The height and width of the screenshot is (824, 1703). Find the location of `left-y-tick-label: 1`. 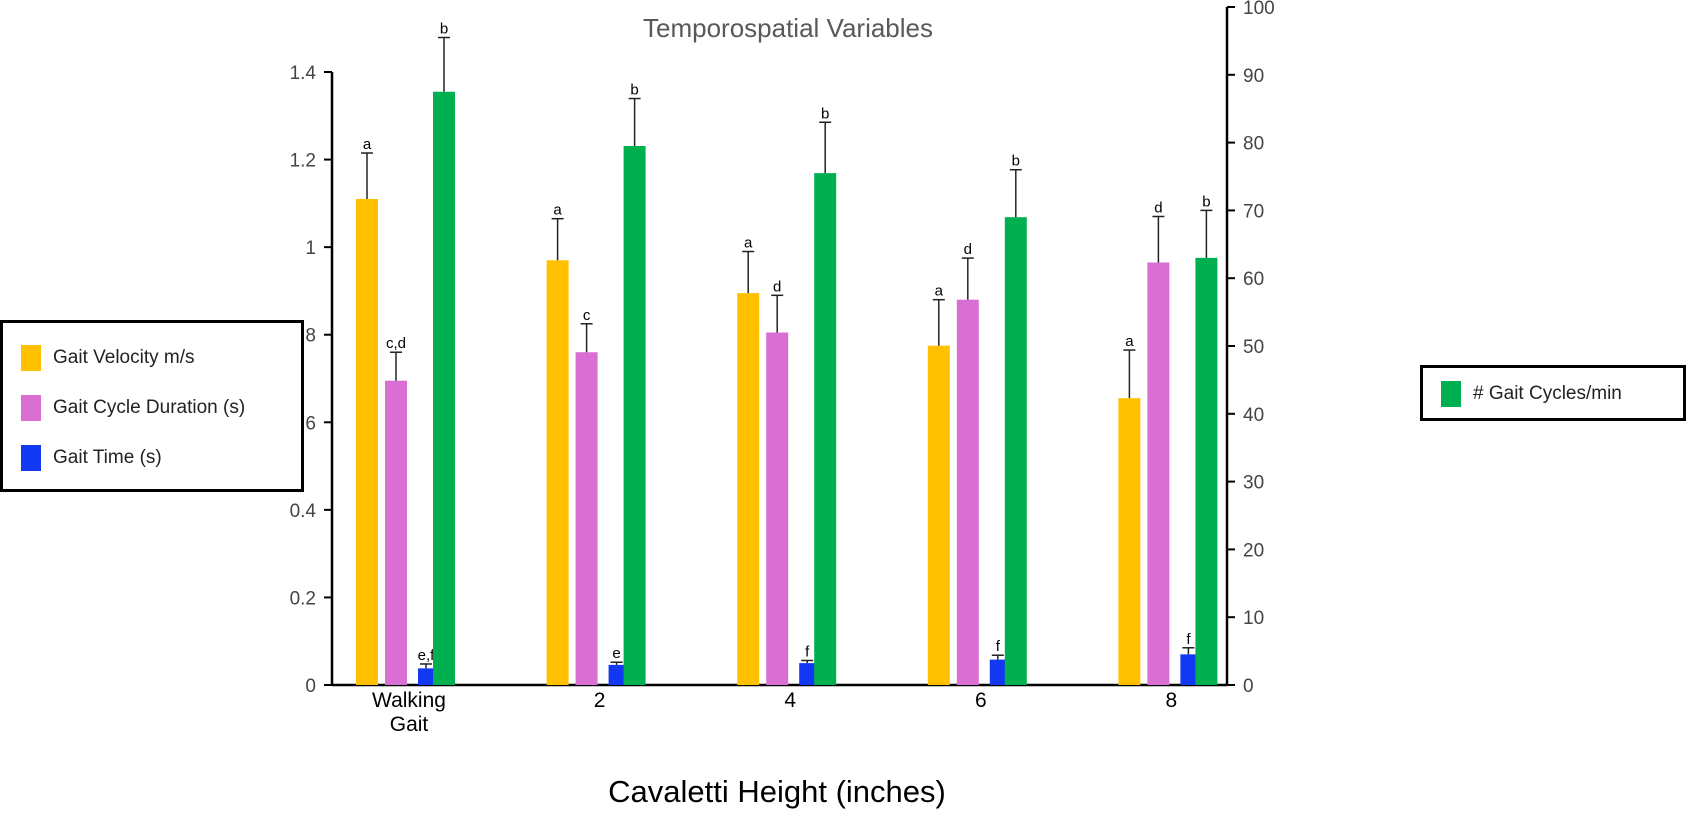

left-y-tick-label: 1 is located at coordinates (310, 248).